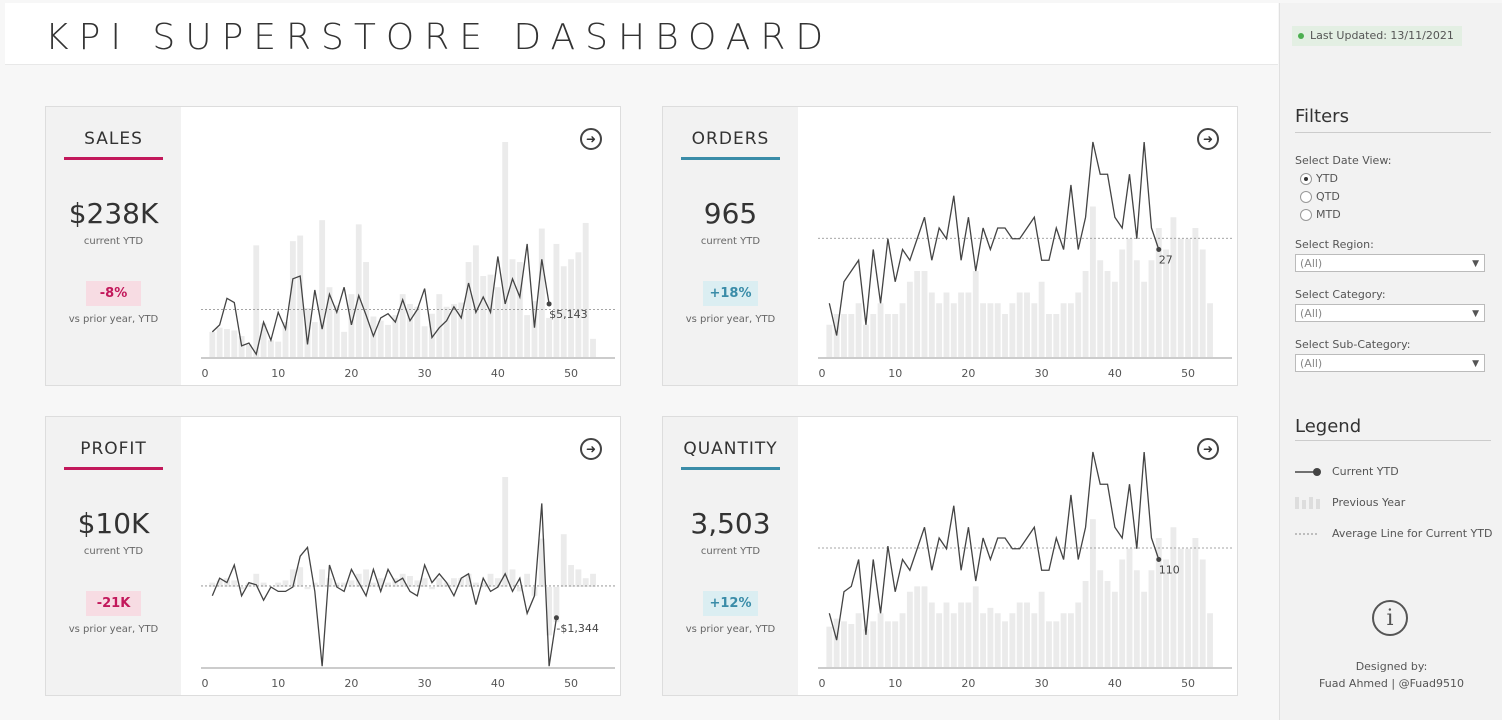 This screenshot has width=1502, height=720. Describe the element at coordinates (1311, 363) in the screenshot. I see `subcategory-select-value: (All)` at that location.